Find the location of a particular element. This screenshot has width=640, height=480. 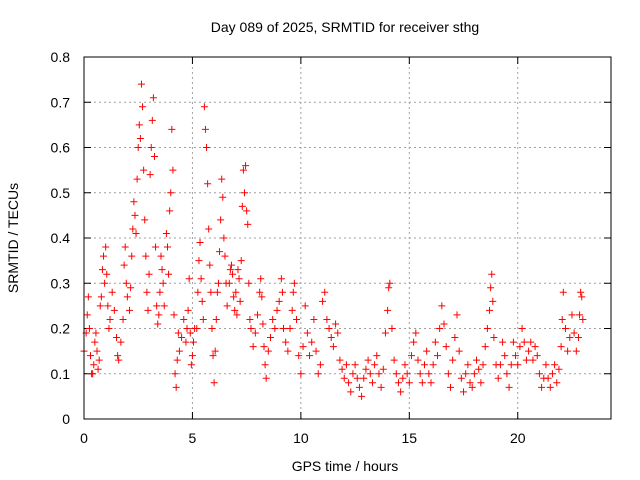

y-tick-label: 0.1 is located at coordinates (61, 374).